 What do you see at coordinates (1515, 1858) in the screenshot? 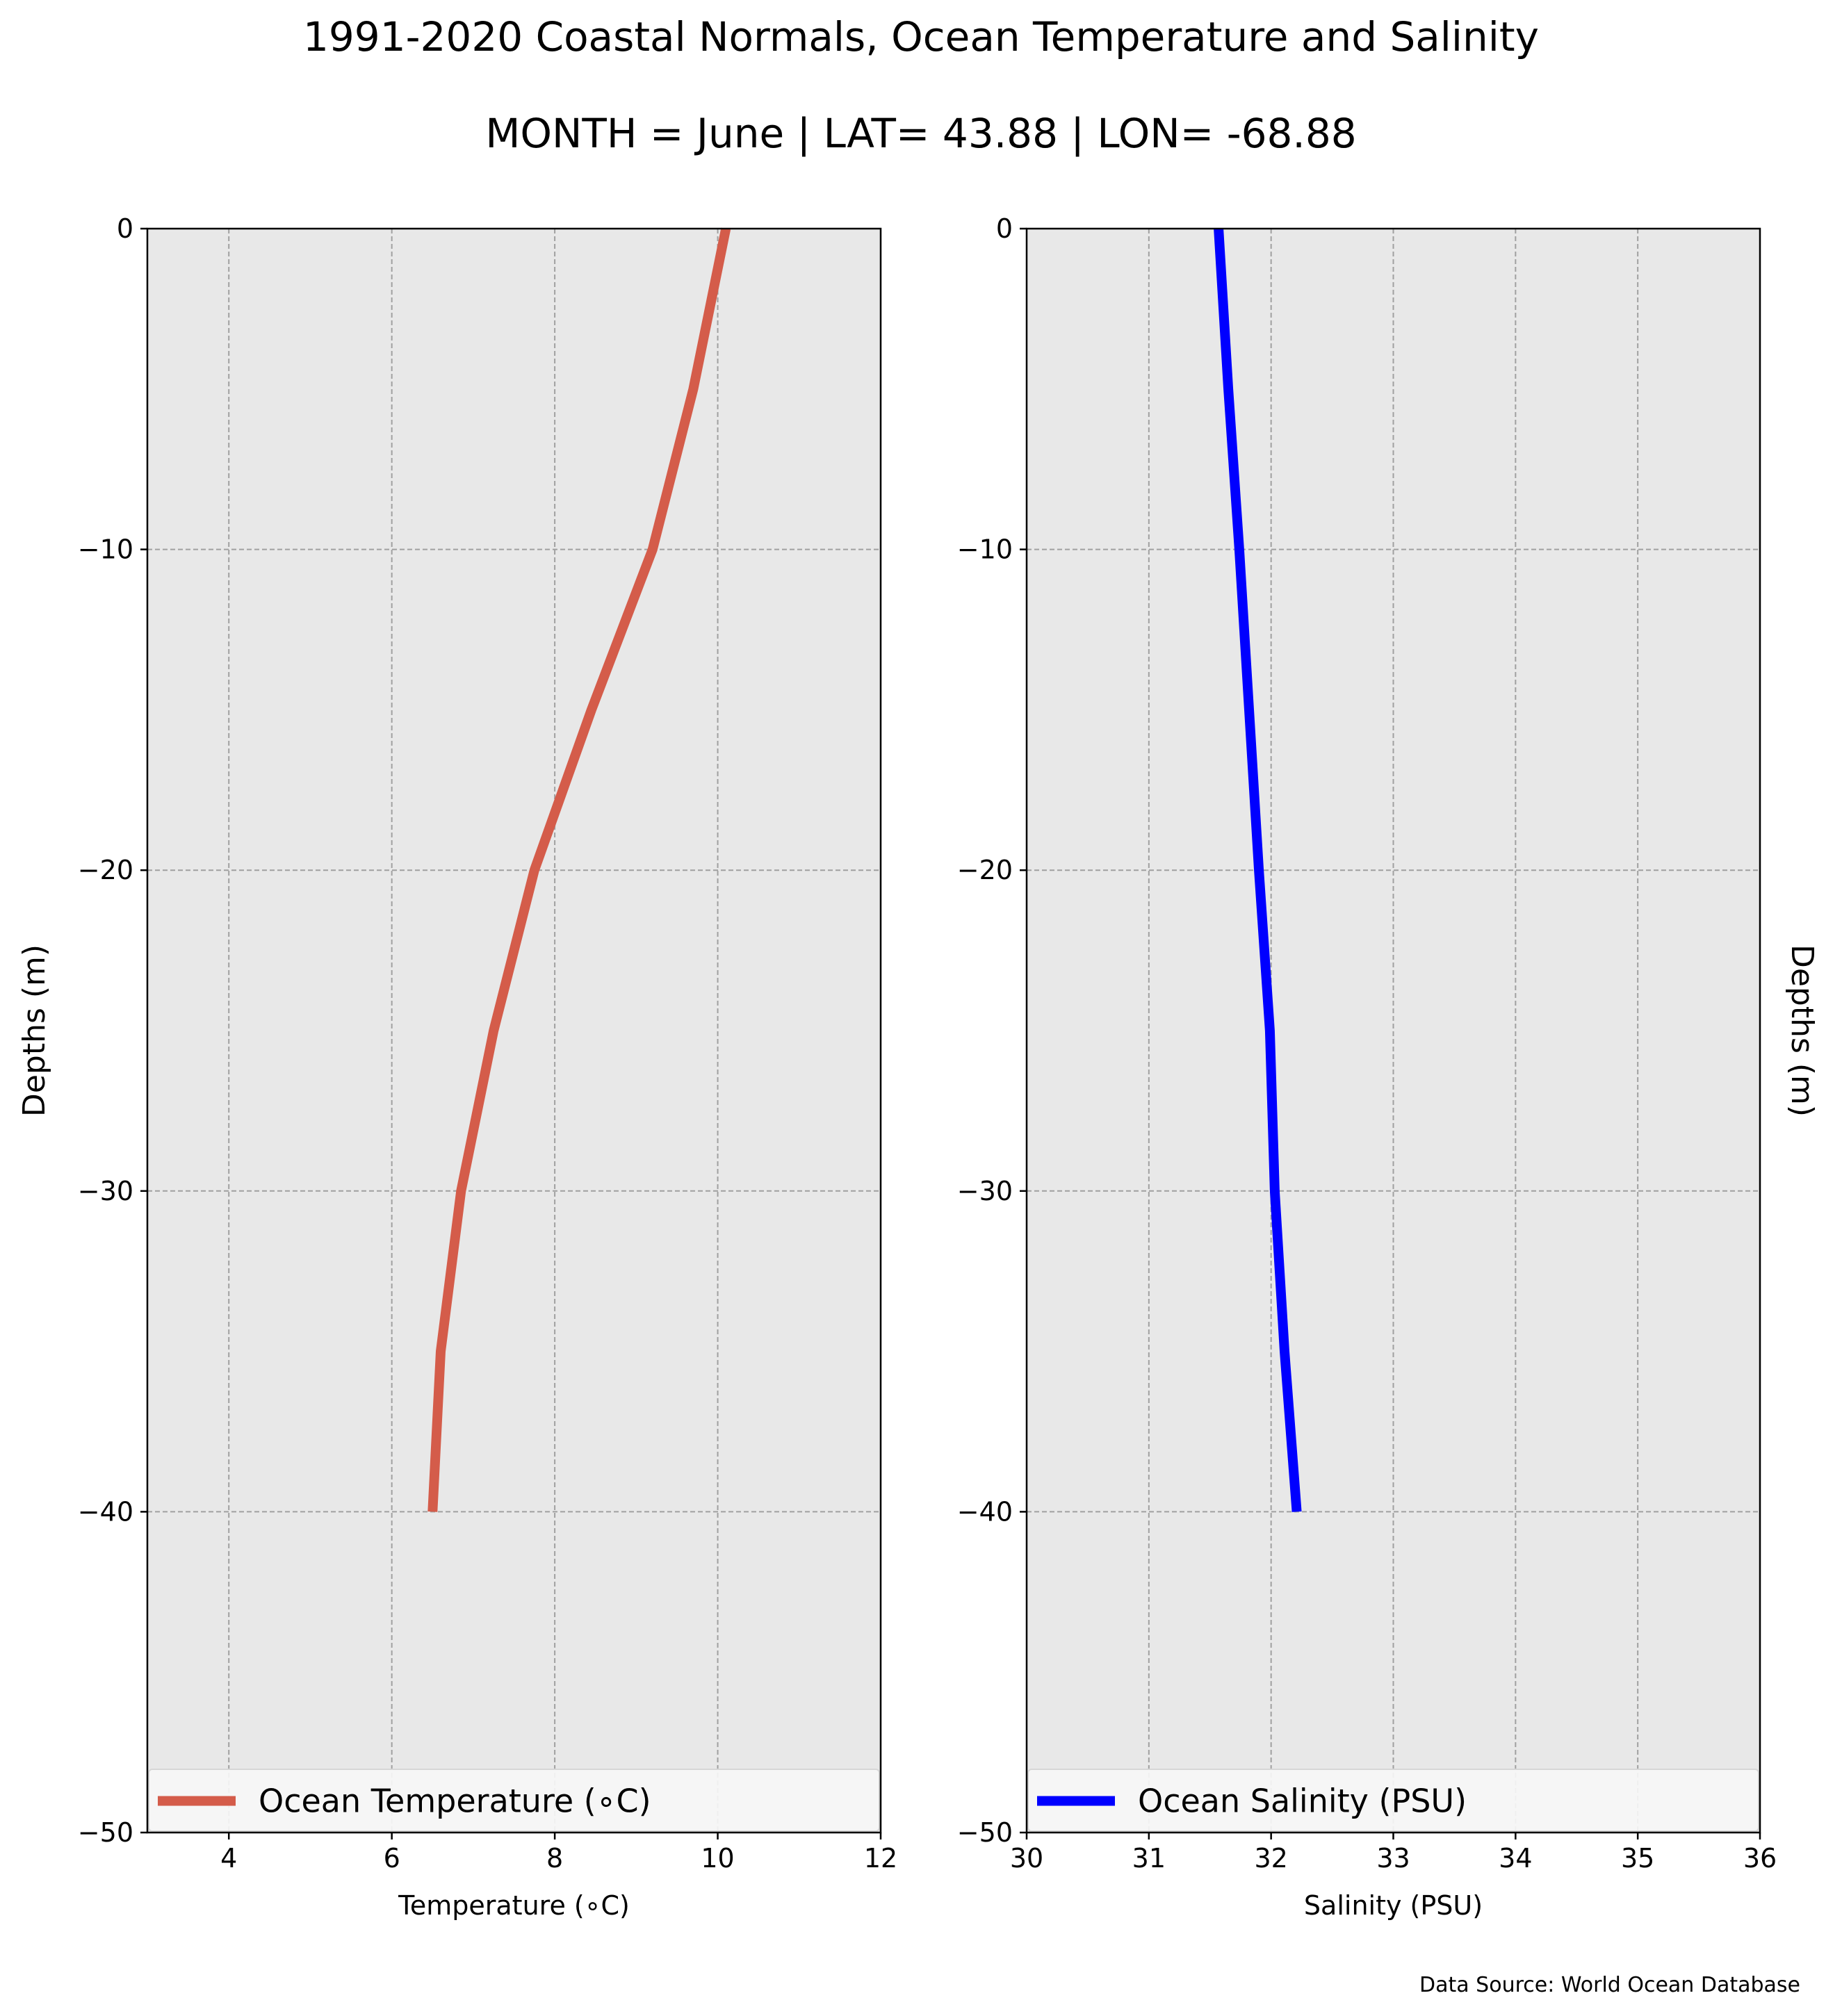
I see `salinity-x-tick-label: 34` at bounding box center [1515, 1858].